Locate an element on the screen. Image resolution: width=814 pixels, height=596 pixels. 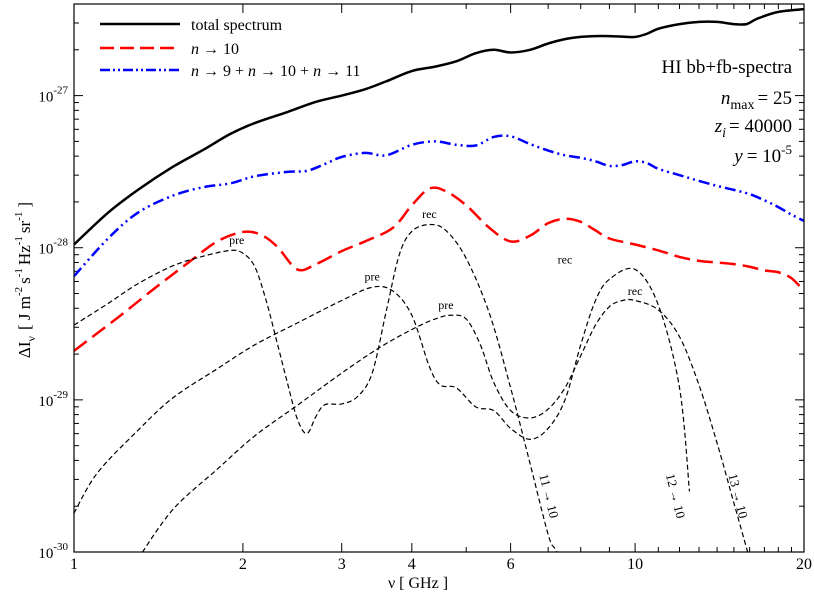
y-tick-label: 10-27 is located at coordinates (53, 95).